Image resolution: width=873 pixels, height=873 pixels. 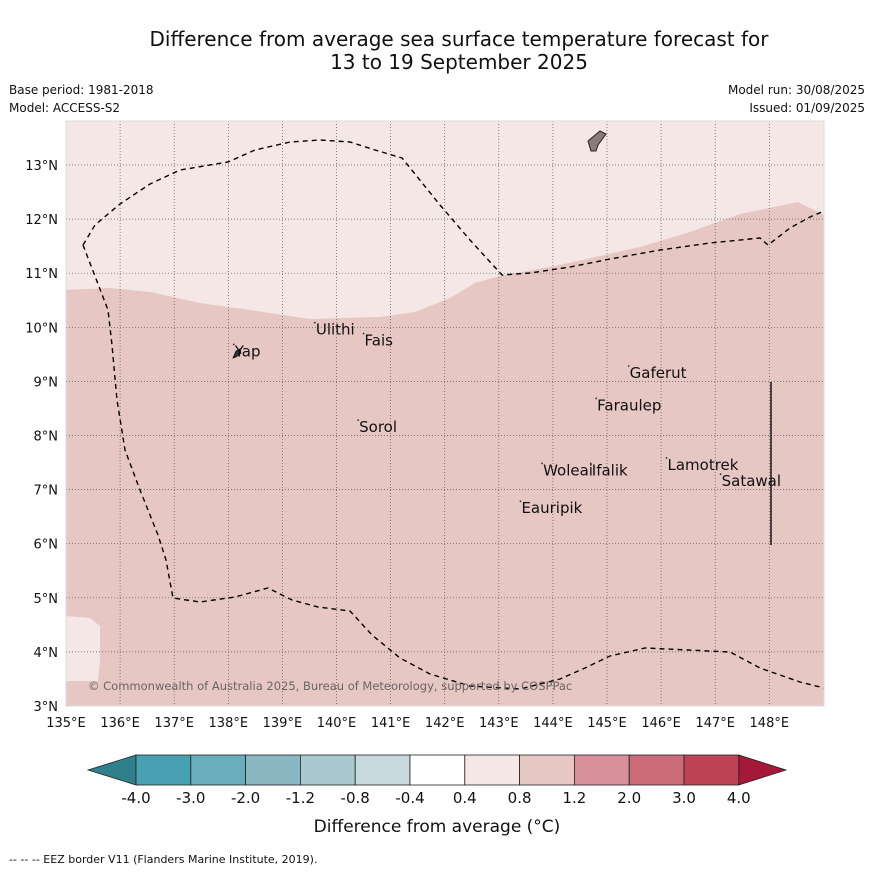 I want to click on y-tick-label: 5°N, so click(x=46, y=599).